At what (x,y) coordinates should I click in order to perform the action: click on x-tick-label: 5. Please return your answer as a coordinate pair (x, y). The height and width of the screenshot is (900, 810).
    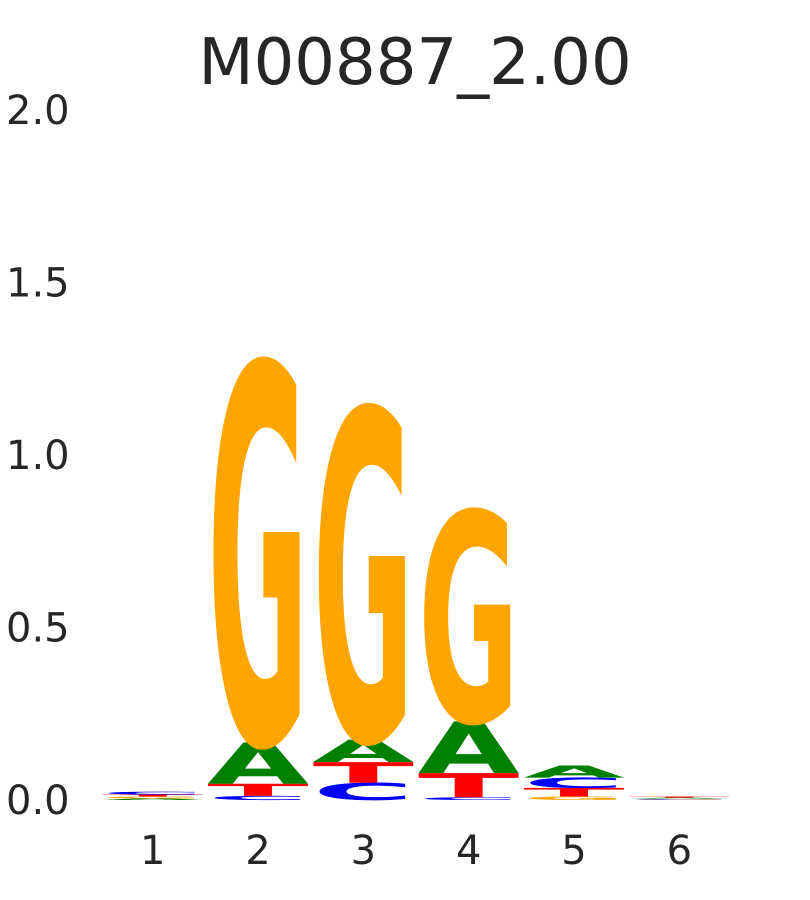
    Looking at the image, I should click on (573, 851).